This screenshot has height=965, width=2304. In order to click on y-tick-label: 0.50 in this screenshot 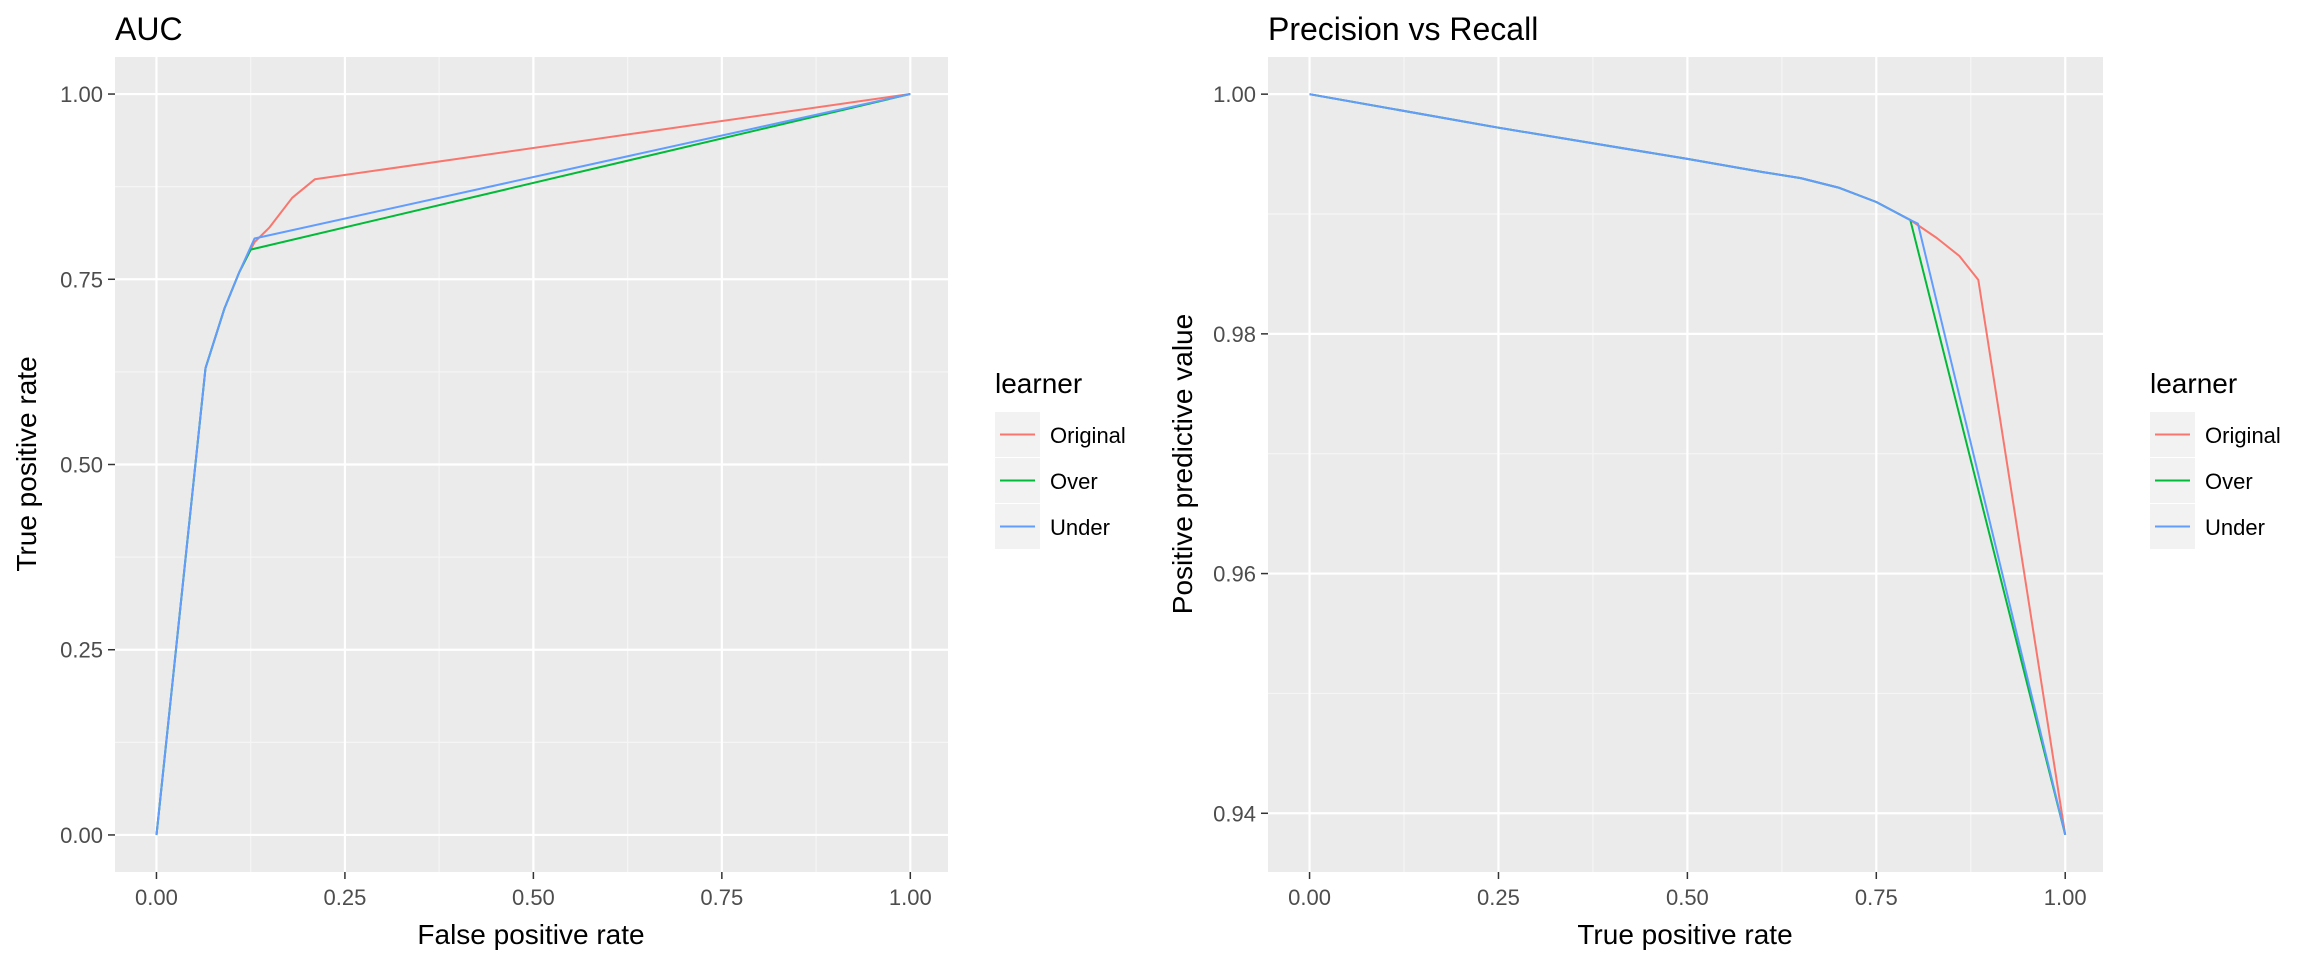, I will do `click(81, 465)`.